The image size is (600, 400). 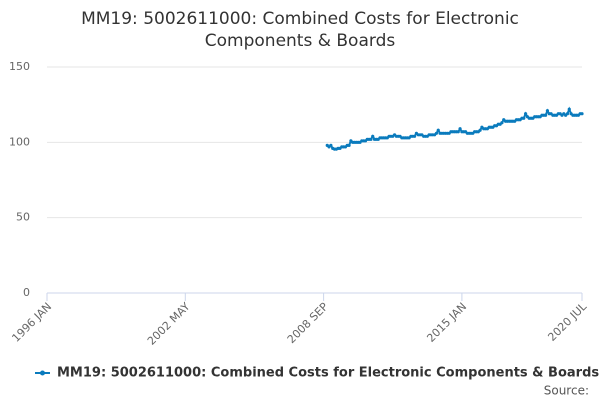 I want to click on x-tick-label: 1996 JAN, so click(x=31, y=322).